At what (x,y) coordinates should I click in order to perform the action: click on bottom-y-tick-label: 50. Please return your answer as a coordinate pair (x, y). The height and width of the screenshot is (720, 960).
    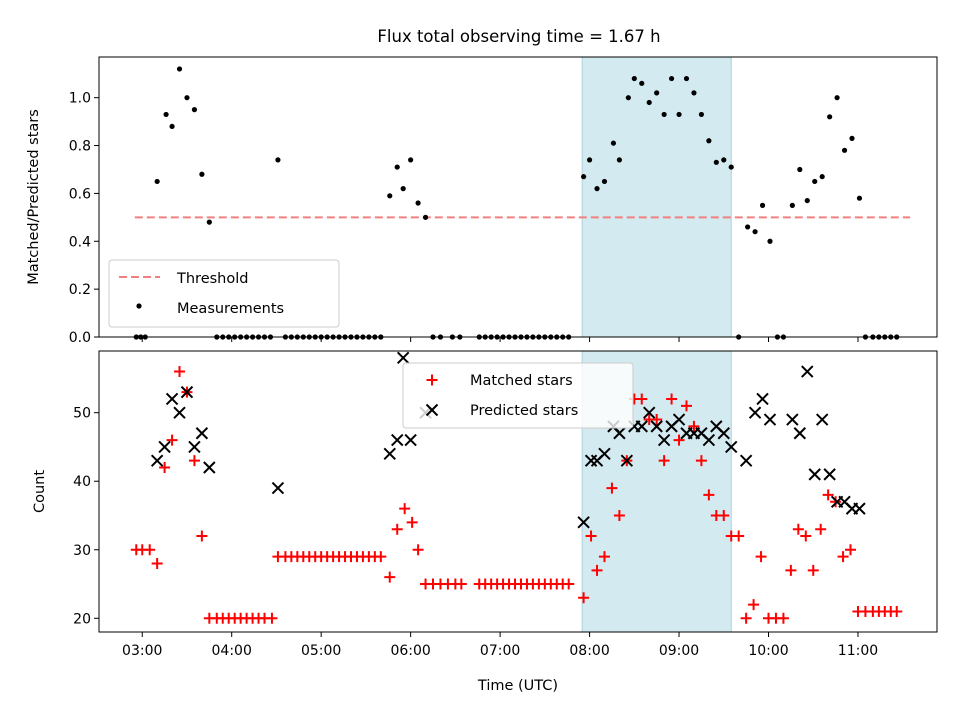
    Looking at the image, I should click on (82, 414).